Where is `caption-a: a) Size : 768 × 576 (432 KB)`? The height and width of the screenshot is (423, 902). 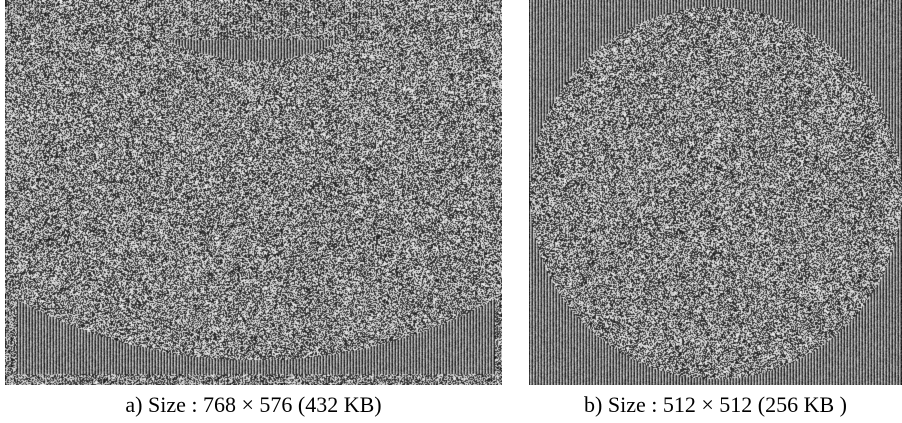
caption-a: a) Size : 768 × 576 (432 KB) is located at coordinates (253, 404).